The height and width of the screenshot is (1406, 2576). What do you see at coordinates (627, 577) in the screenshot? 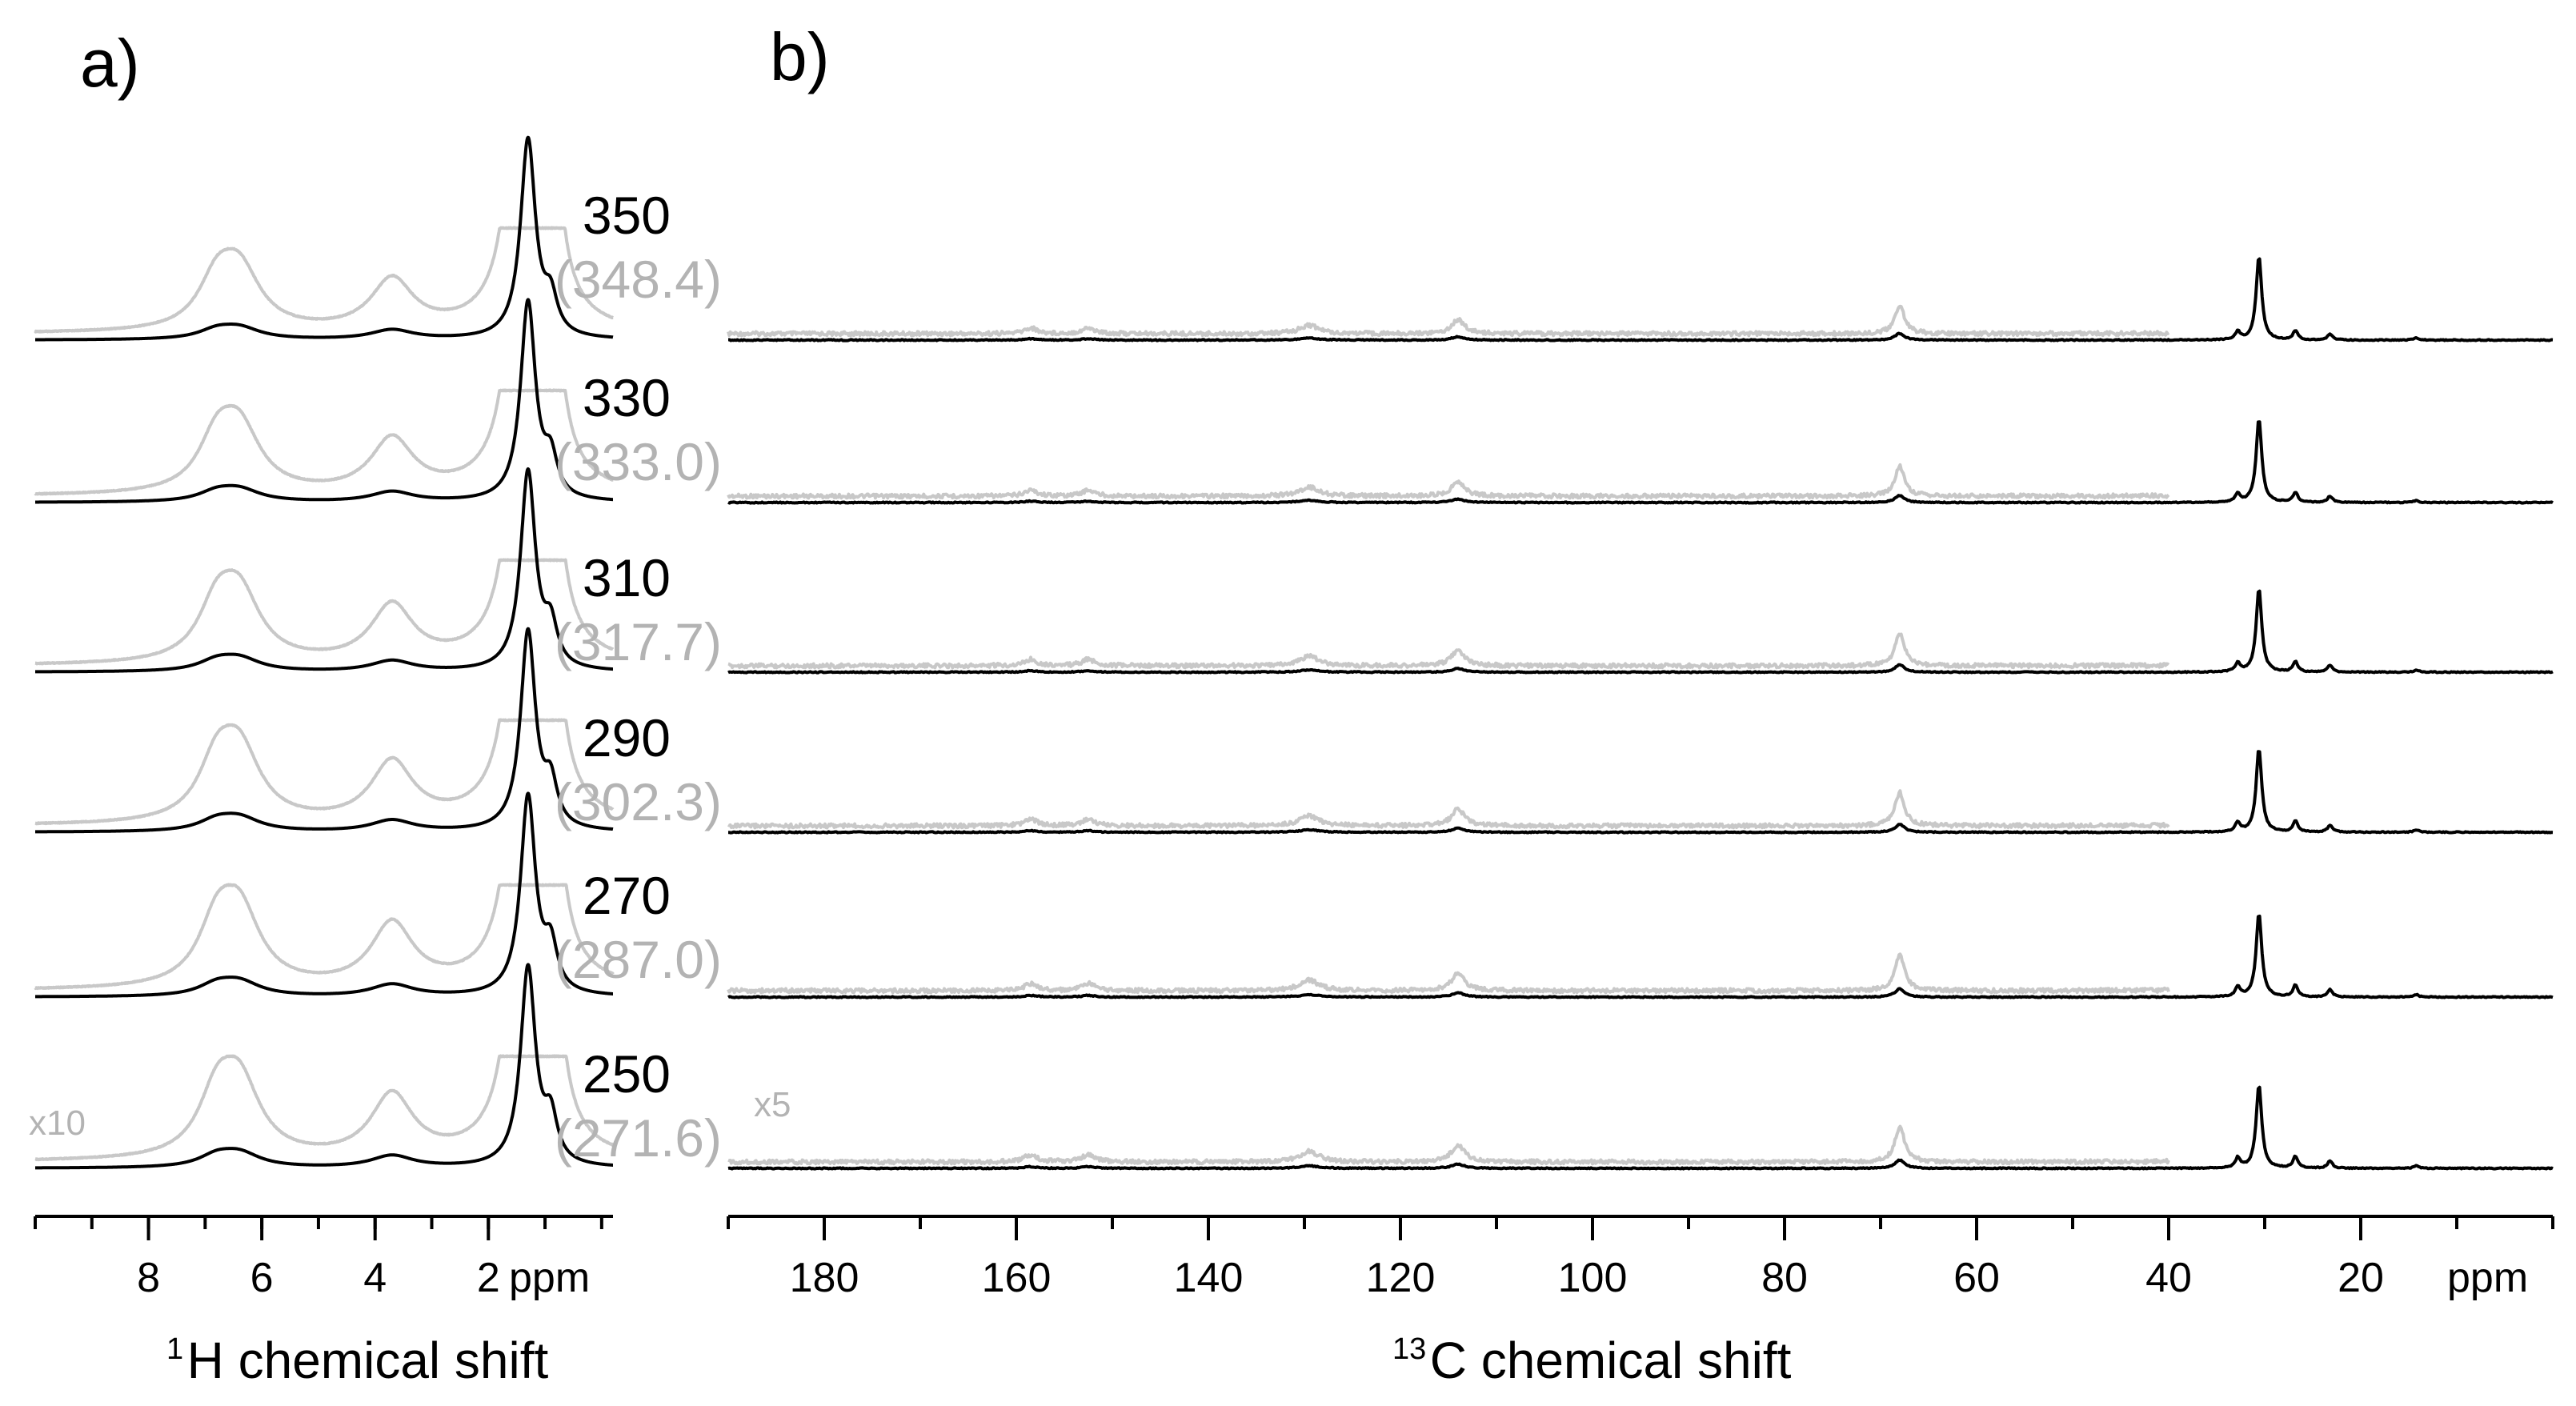
I see `set-temperature-label: 310` at bounding box center [627, 577].